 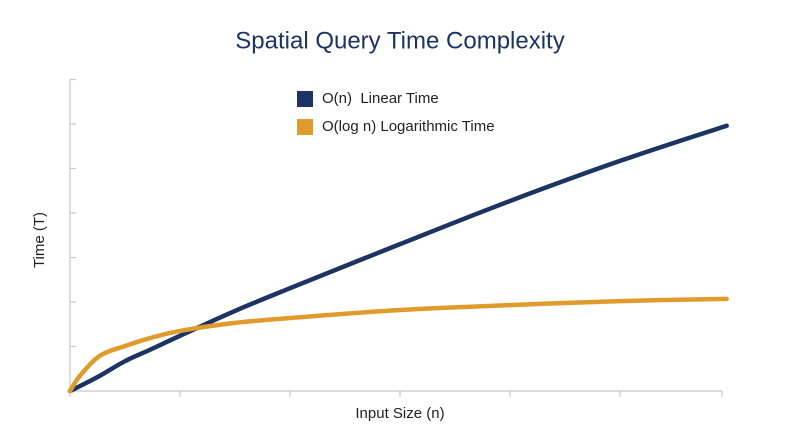 What do you see at coordinates (39, 240) in the screenshot?
I see `y-axis-label: Time (T)` at bounding box center [39, 240].